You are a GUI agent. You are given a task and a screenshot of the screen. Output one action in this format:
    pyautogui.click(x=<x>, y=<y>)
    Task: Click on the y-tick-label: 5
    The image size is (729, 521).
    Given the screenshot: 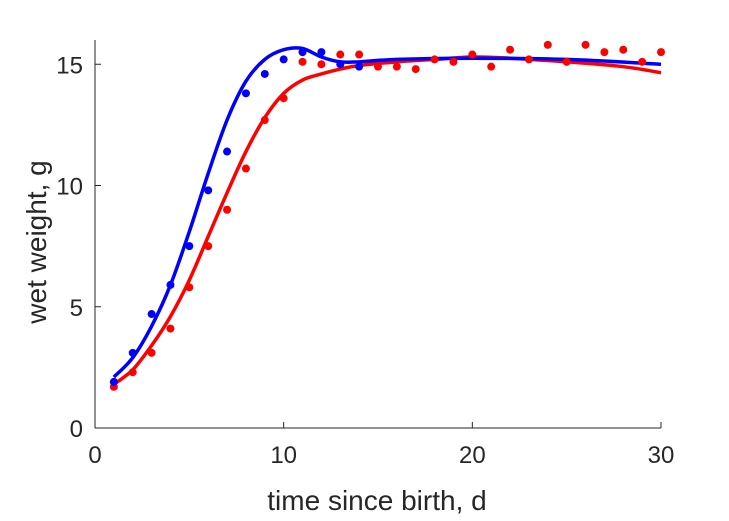 What is the action you would take?
    pyautogui.click(x=76, y=308)
    